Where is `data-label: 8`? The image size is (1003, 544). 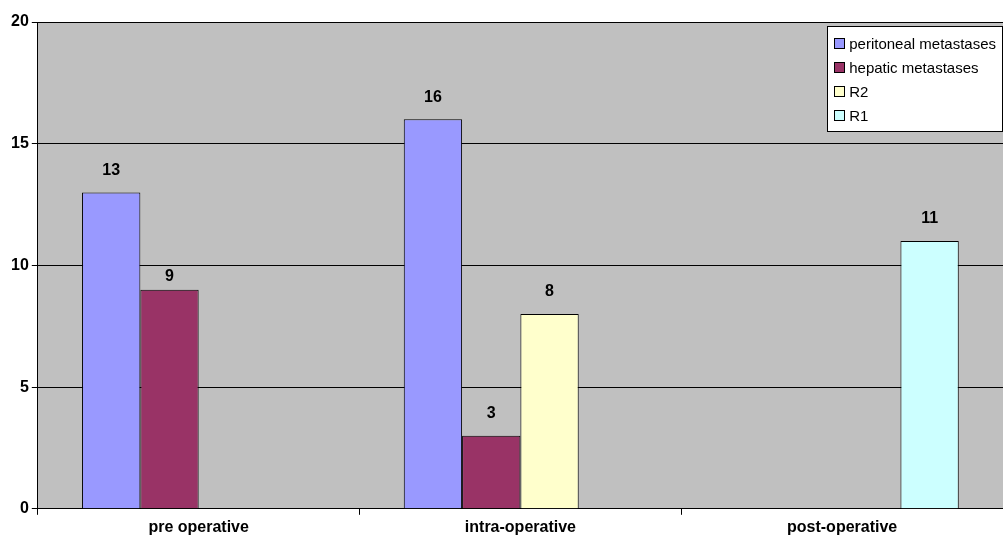 data-label: 8 is located at coordinates (550, 291).